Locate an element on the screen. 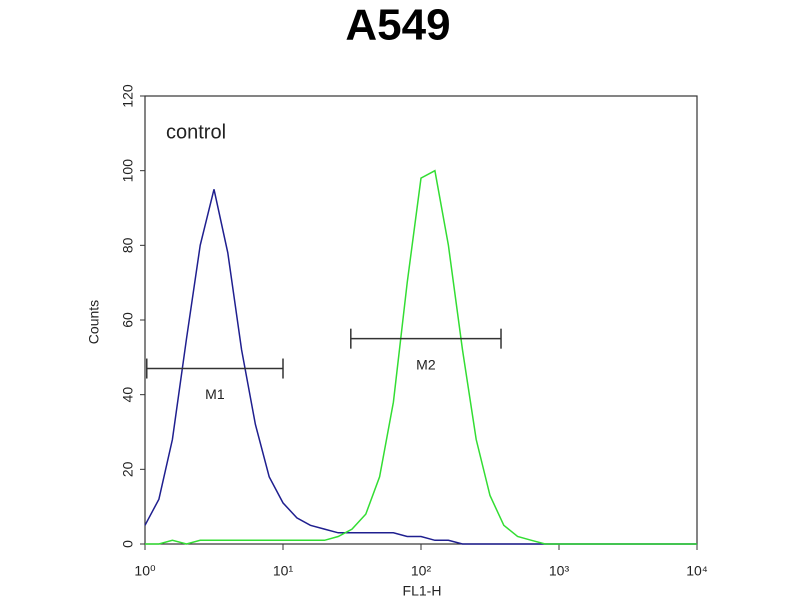  annotation: control is located at coordinates (196, 132).